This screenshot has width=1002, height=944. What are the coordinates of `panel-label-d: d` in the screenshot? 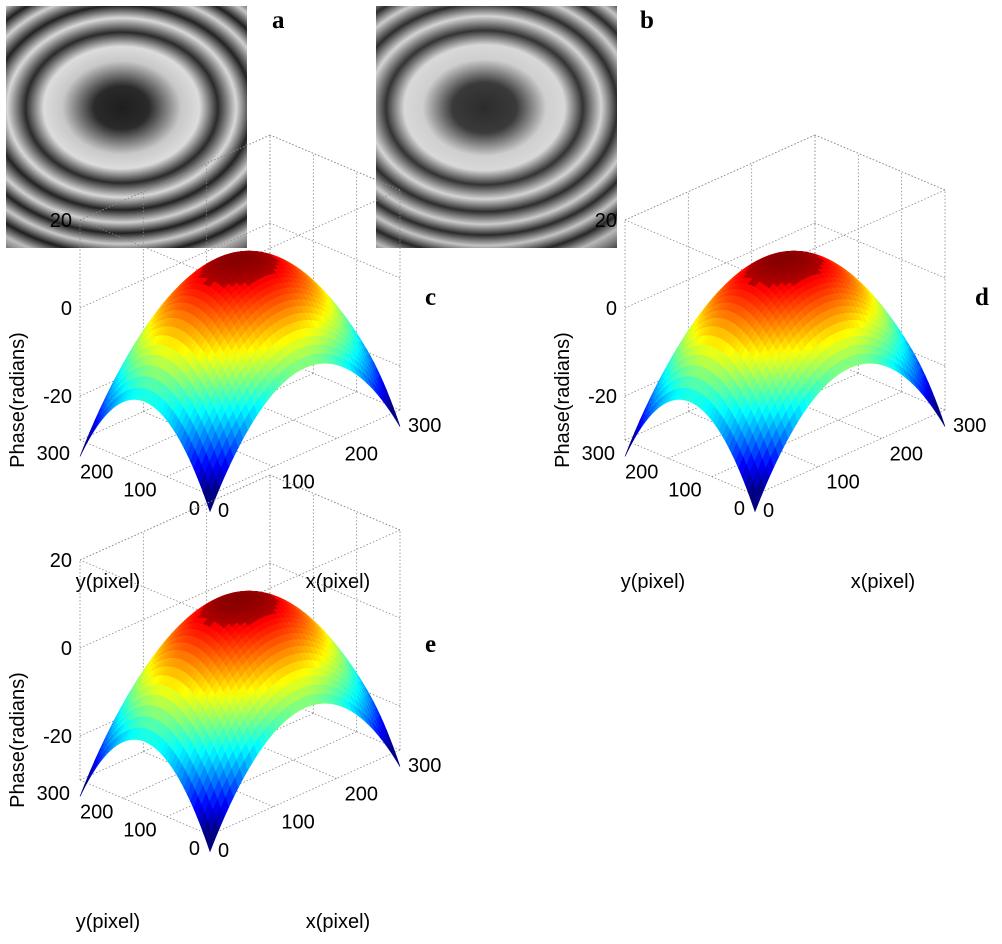 It's located at (982, 297).